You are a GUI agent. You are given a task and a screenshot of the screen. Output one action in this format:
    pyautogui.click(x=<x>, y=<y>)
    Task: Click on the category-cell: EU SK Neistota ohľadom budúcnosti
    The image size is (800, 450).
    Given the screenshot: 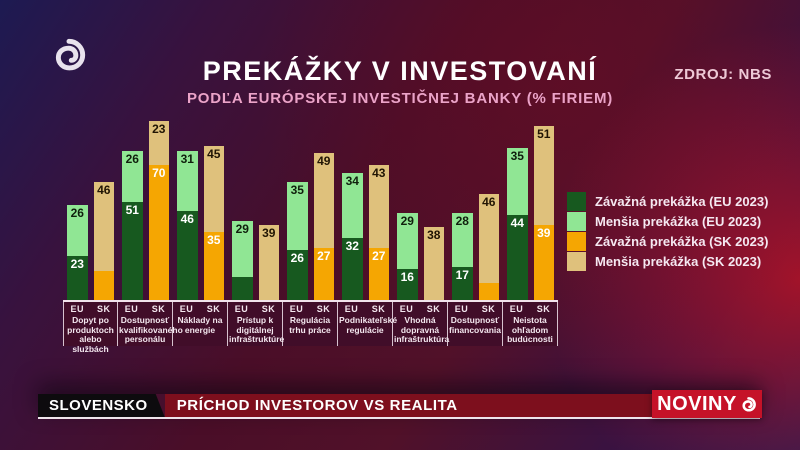 What is the action you would take?
    pyautogui.click(x=530, y=324)
    